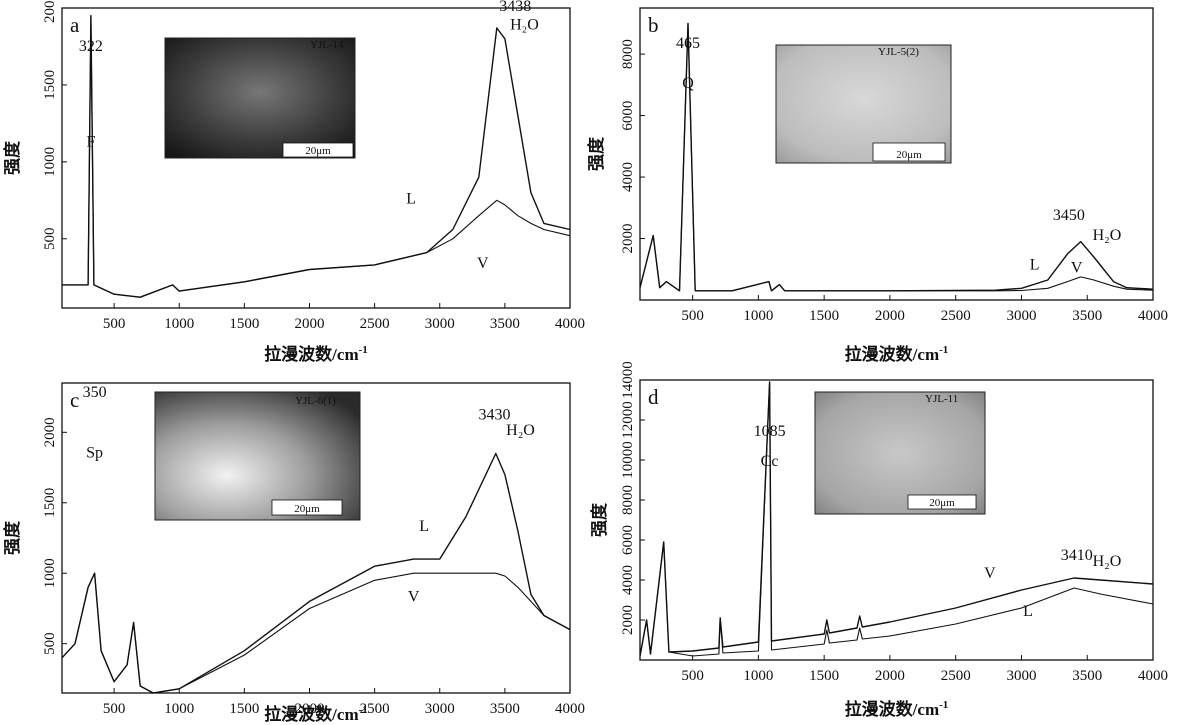 The height and width of the screenshot is (725, 1185). What do you see at coordinates (628, 420) in the screenshot?
I see `y-tick-label: 12000` at bounding box center [628, 420].